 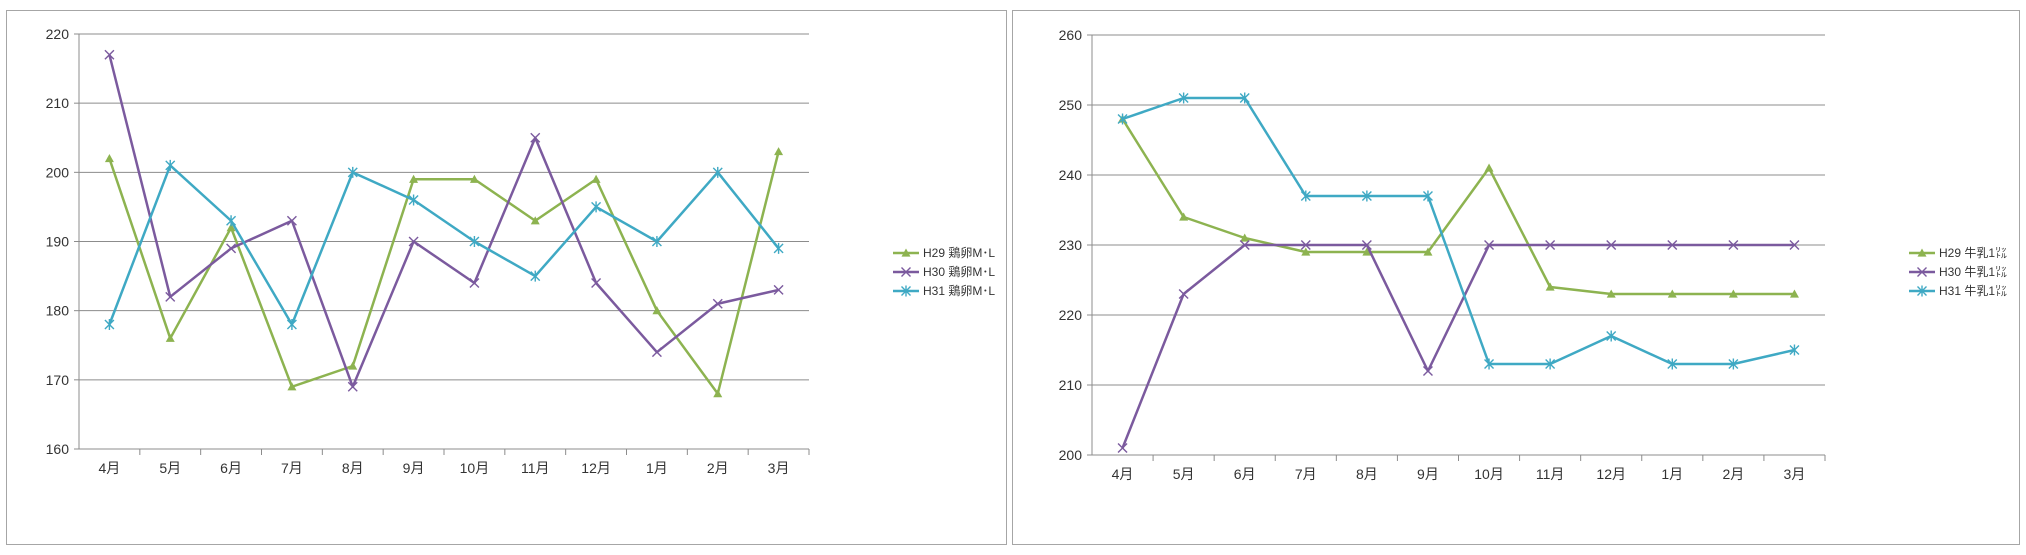 I want to click on x-tick-label: 1月, so click(x=1672, y=474).